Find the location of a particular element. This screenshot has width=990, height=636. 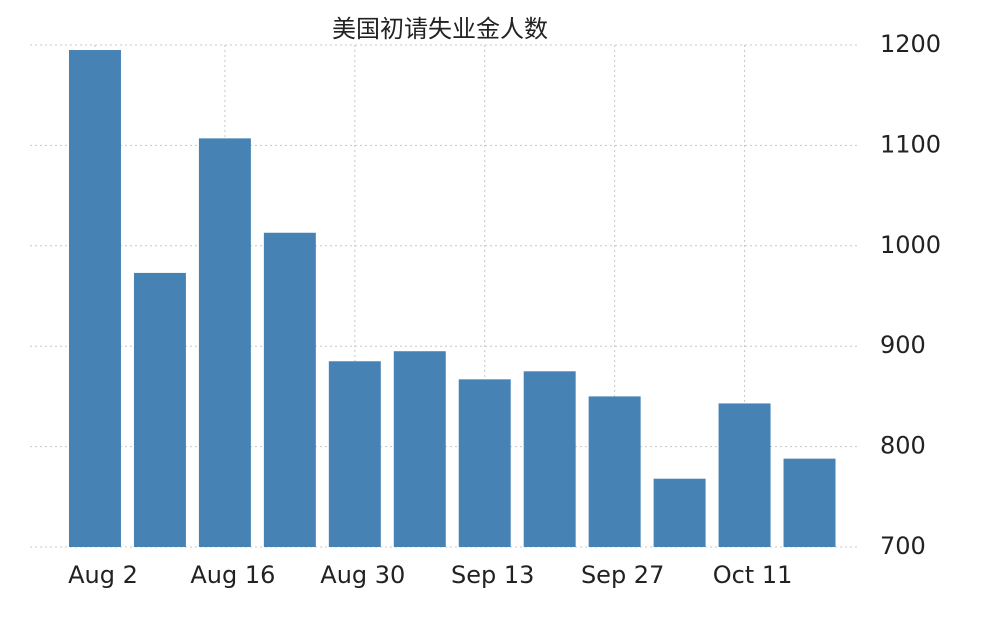

y-tick-label: 700 is located at coordinates (903, 546).